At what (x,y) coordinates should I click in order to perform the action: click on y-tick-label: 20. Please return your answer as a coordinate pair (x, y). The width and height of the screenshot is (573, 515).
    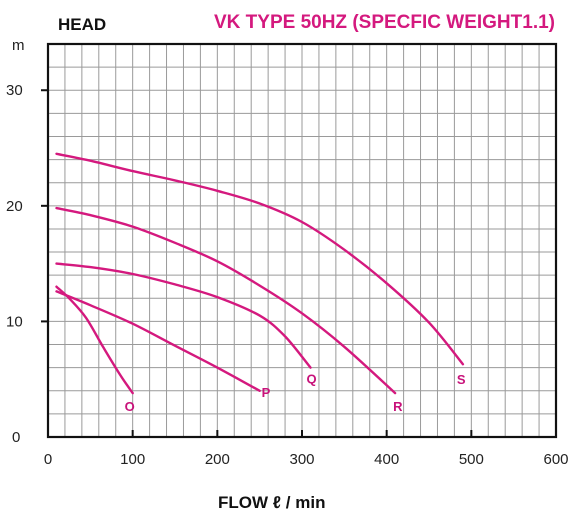
    Looking at the image, I should click on (14, 206).